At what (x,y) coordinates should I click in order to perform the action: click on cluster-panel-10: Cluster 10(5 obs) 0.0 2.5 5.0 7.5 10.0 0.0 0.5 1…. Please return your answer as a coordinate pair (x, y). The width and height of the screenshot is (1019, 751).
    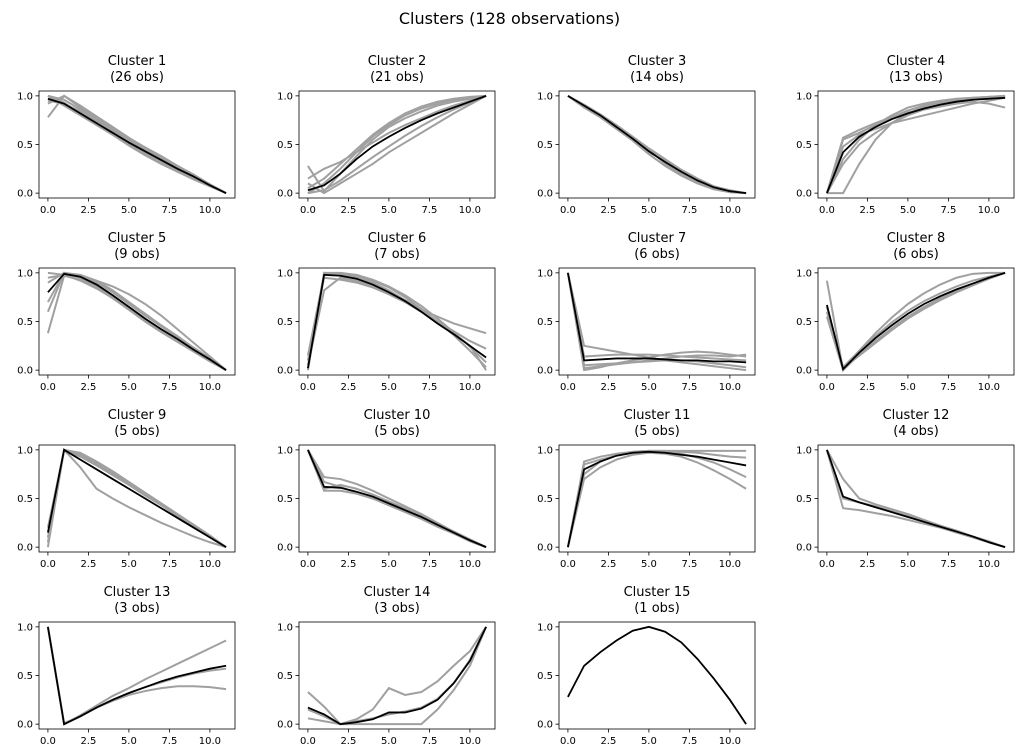
    Looking at the image, I should click on (386, 489).